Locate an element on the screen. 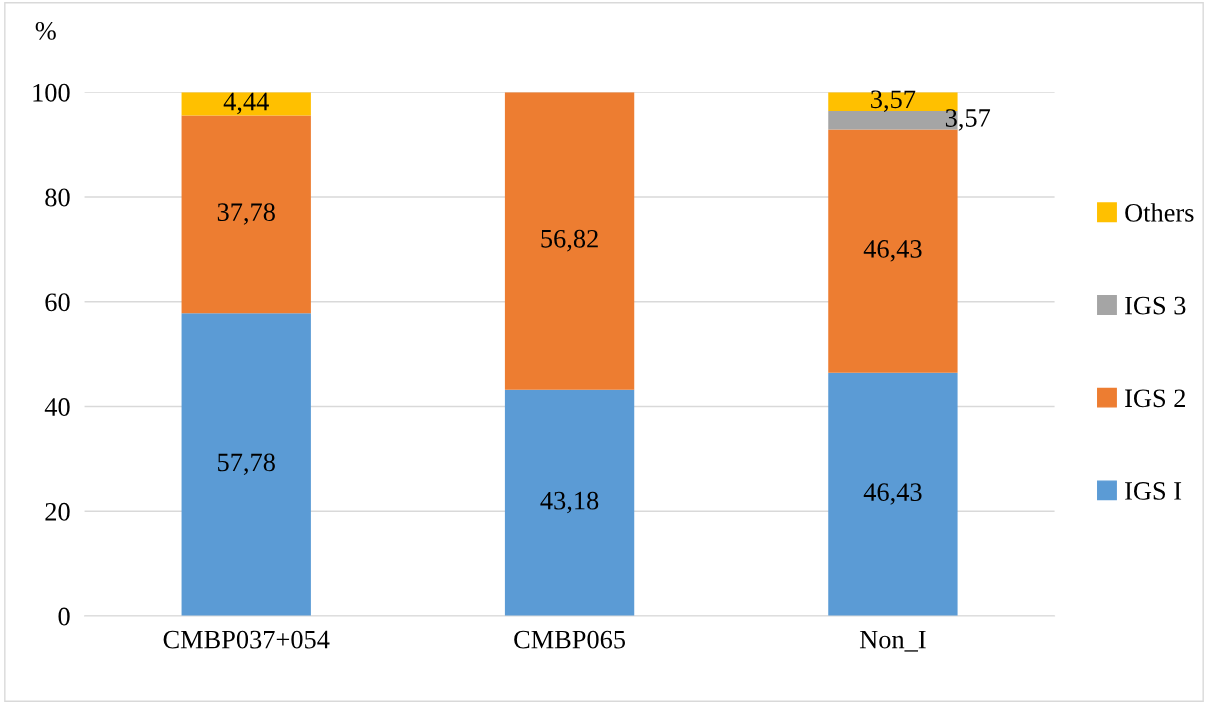 This screenshot has width=1208, height=704. x-tick-label: Non_I is located at coordinates (892, 641).